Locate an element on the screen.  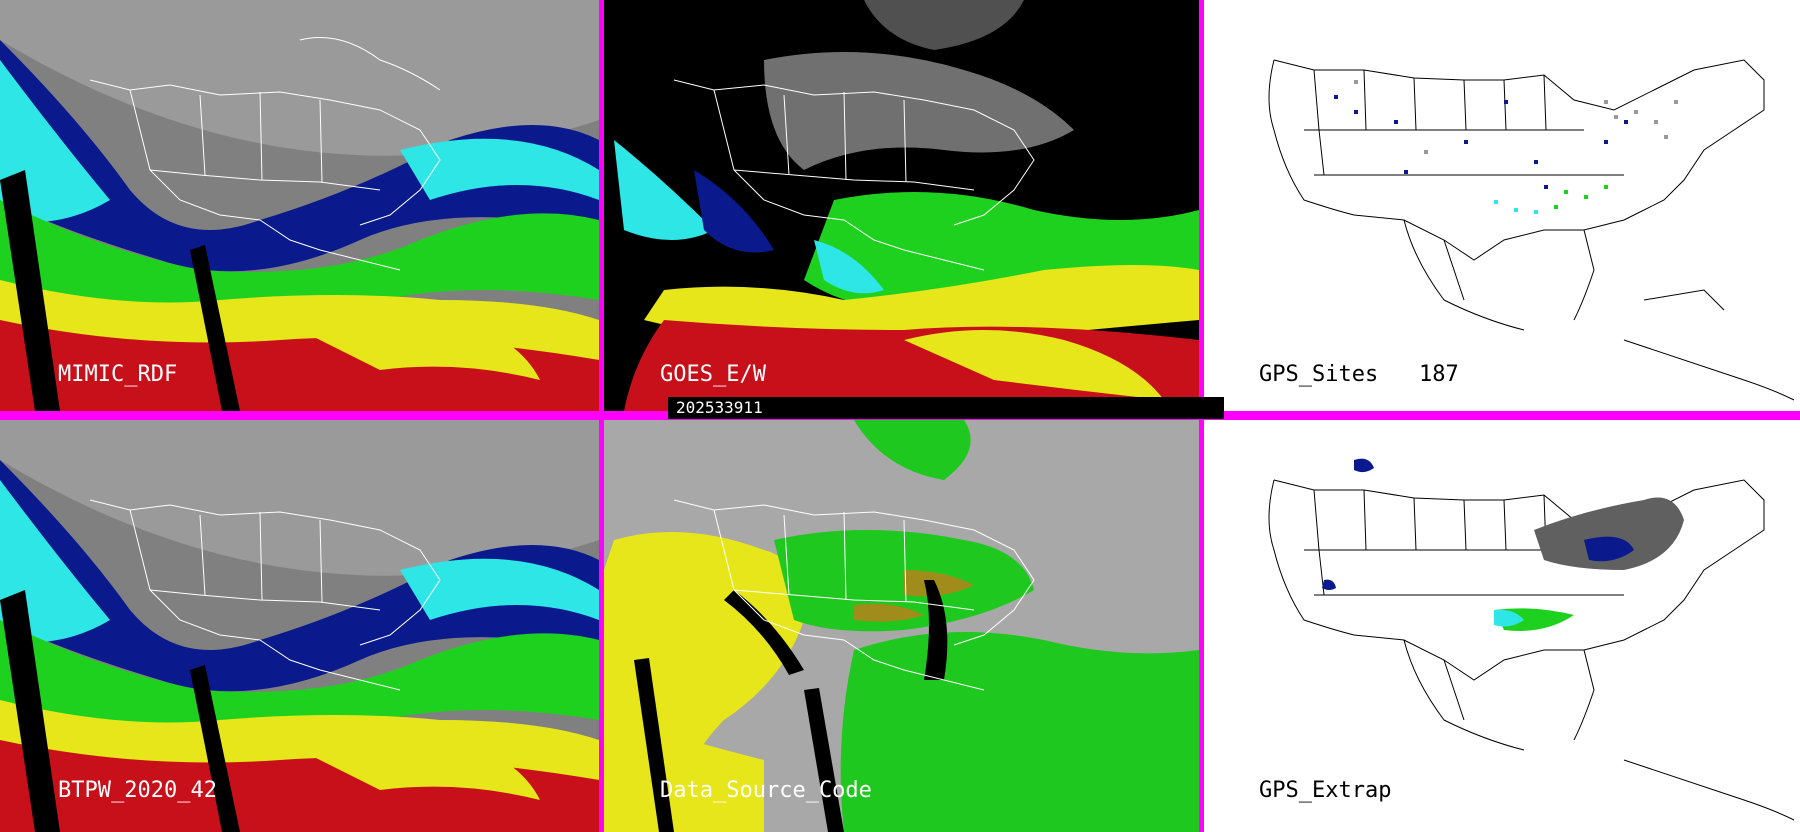
site-count: 187 is located at coordinates (1439, 374).